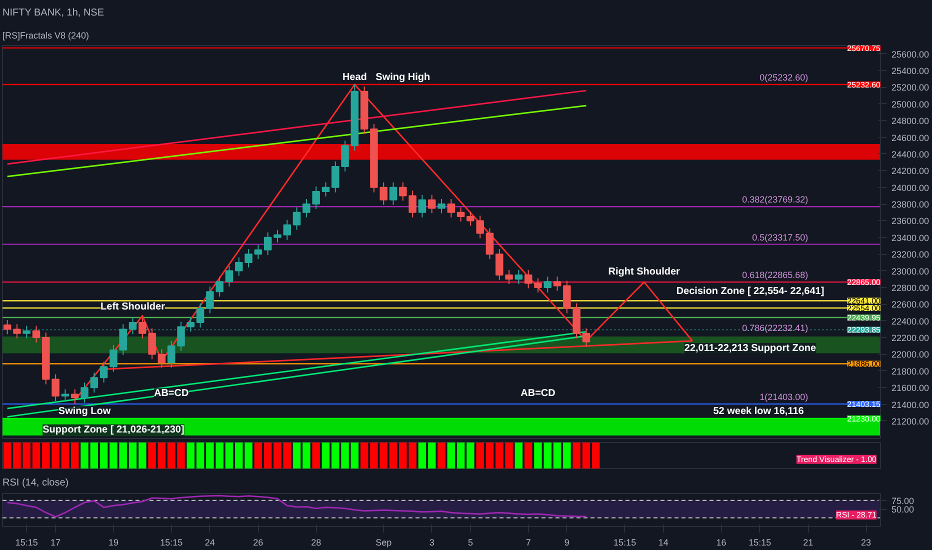  What do you see at coordinates (808, 543) in the screenshot?
I see `x-tick-label: 21` at bounding box center [808, 543].